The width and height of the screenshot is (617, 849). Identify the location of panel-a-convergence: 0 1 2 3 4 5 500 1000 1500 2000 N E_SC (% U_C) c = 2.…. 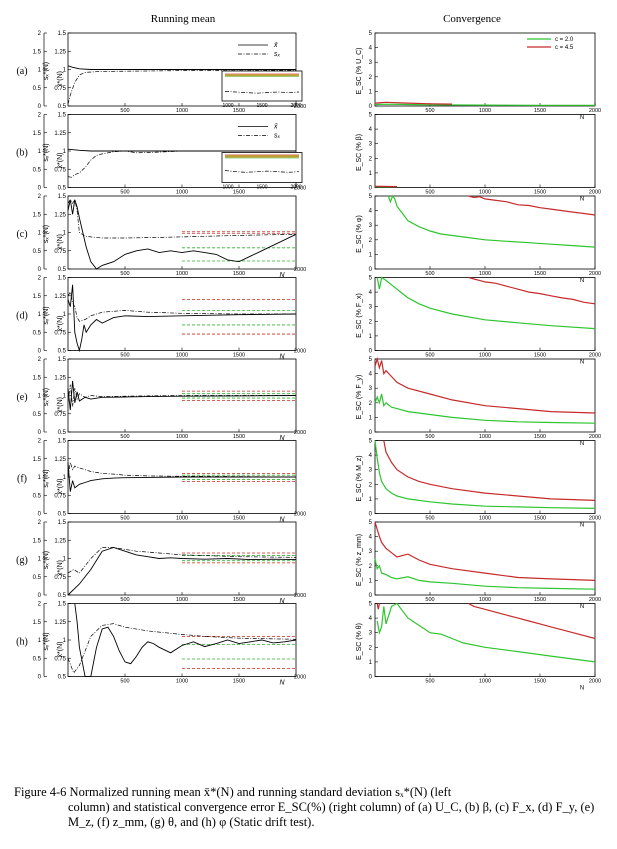
(478, 76).